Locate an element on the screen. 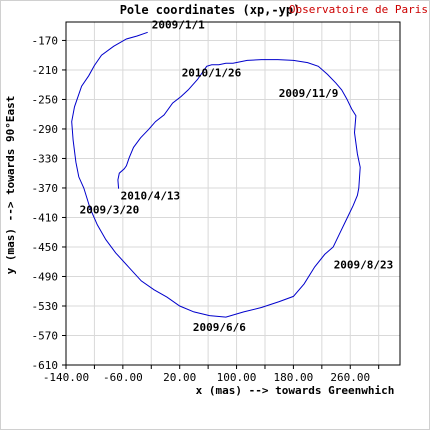 This screenshot has width=430, height=430. y-tick-label: -370 is located at coordinates (45, 188).